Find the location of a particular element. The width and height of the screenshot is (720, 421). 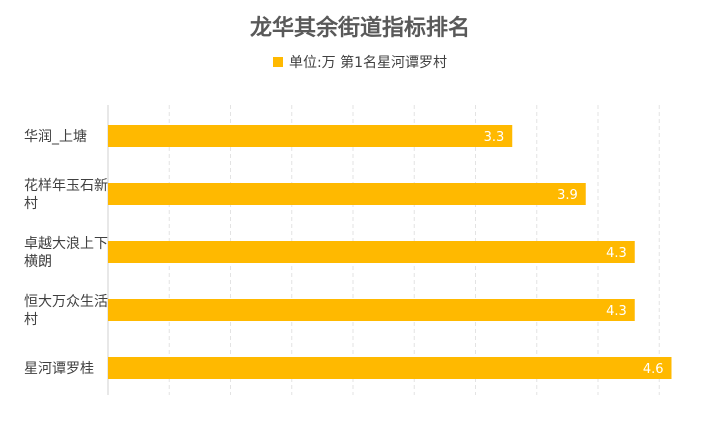

chart-title: 龙华其余街道指标排名 is located at coordinates (359, 28).